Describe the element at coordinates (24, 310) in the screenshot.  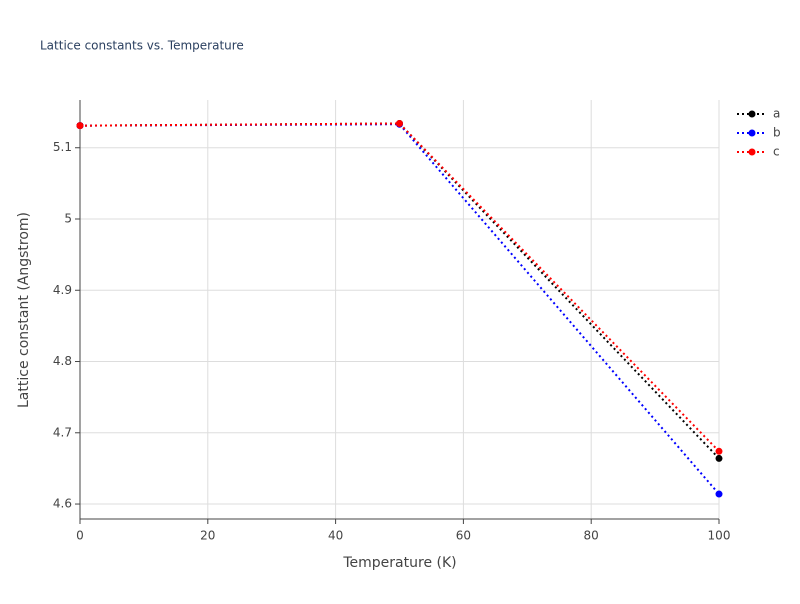
I see `y-axis-label: Lattice constant (Angstrom)` at that location.